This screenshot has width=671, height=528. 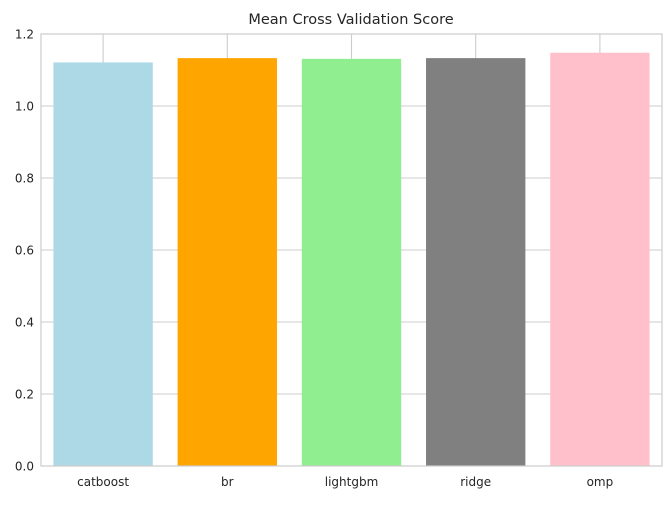 What do you see at coordinates (24, 251) in the screenshot?
I see `y-tick-label: 0.6` at bounding box center [24, 251].